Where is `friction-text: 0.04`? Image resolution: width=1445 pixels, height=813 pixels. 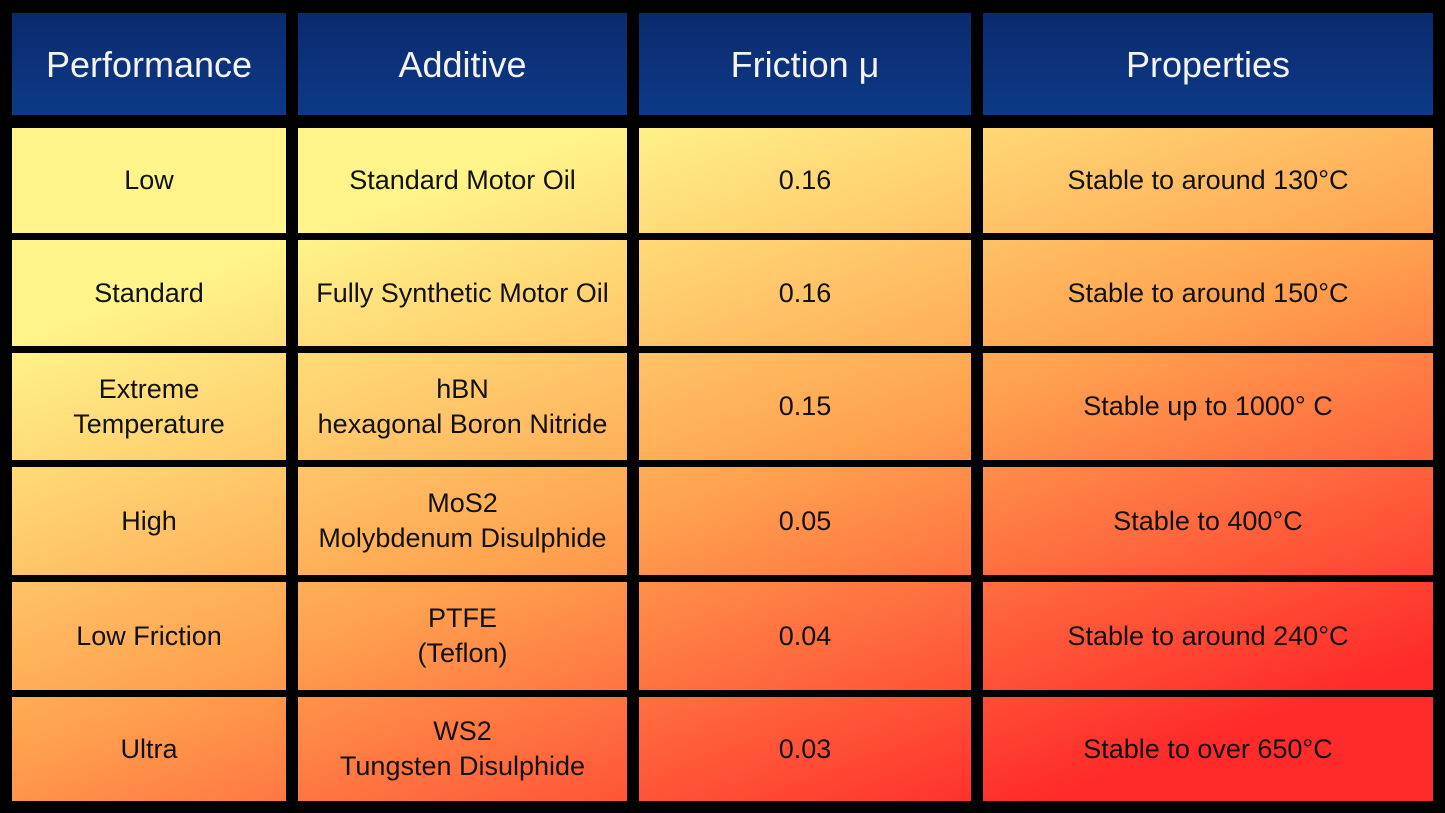
friction-text: 0.04 is located at coordinates (805, 635).